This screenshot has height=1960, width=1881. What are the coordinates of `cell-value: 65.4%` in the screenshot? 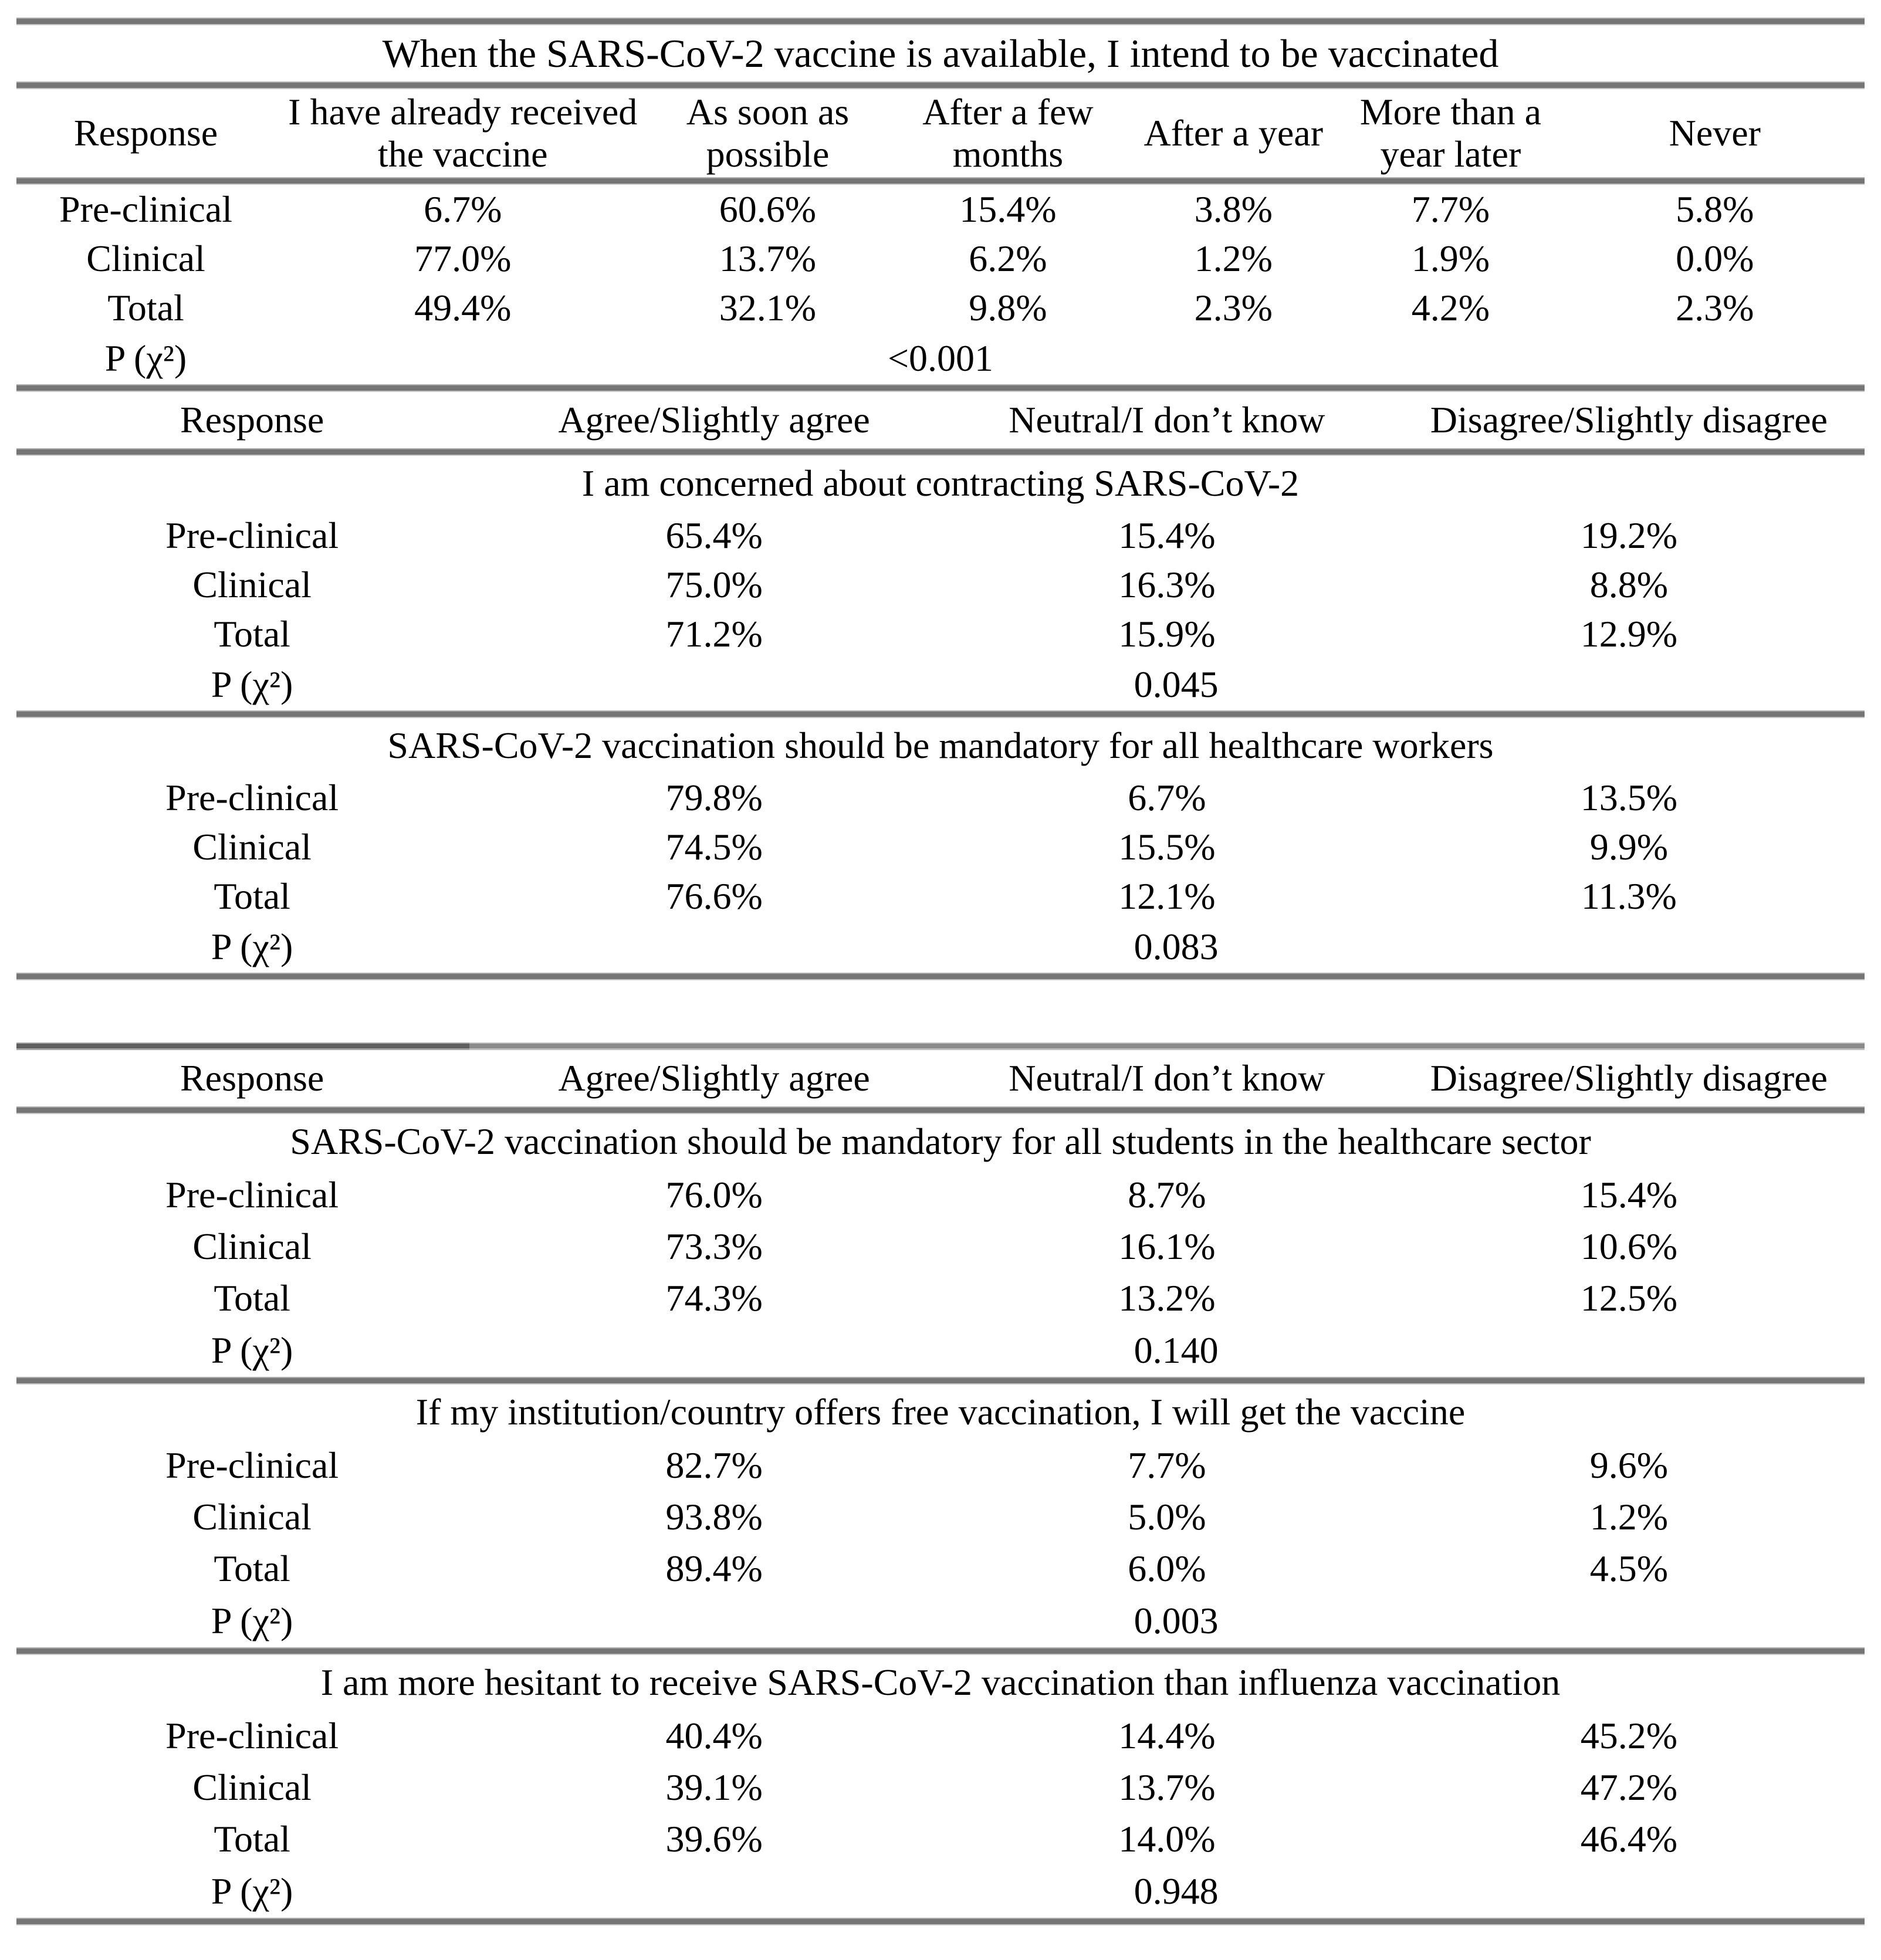 It's located at (714, 535).